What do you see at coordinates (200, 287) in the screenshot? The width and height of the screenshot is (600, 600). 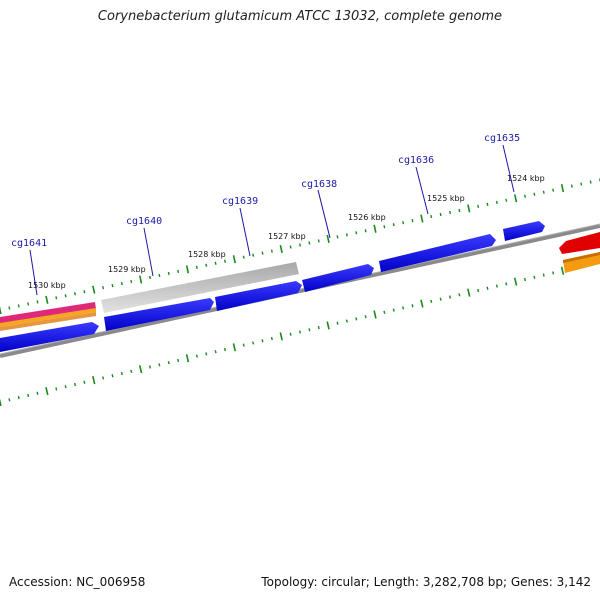 I see `pseudo-gene-feature` at bounding box center [200, 287].